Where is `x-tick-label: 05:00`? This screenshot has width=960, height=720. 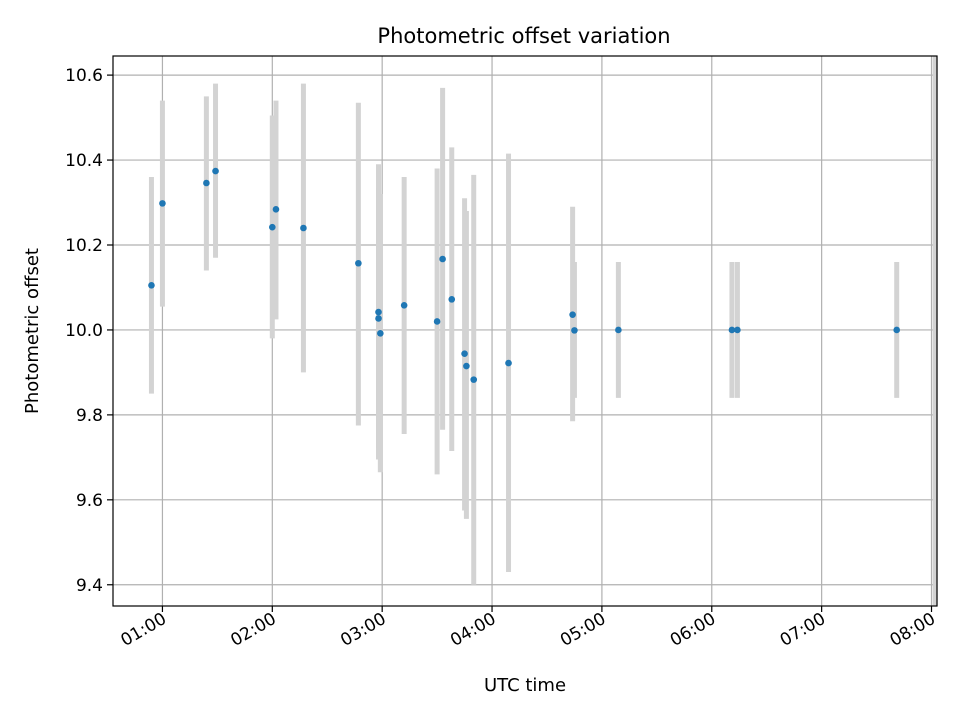 x-tick-label: 05:00 is located at coordinates (583, 630).